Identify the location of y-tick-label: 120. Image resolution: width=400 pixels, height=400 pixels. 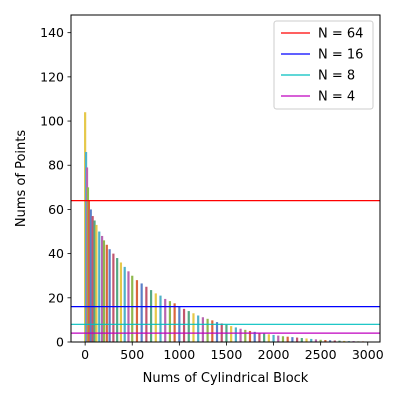
(52, 76).